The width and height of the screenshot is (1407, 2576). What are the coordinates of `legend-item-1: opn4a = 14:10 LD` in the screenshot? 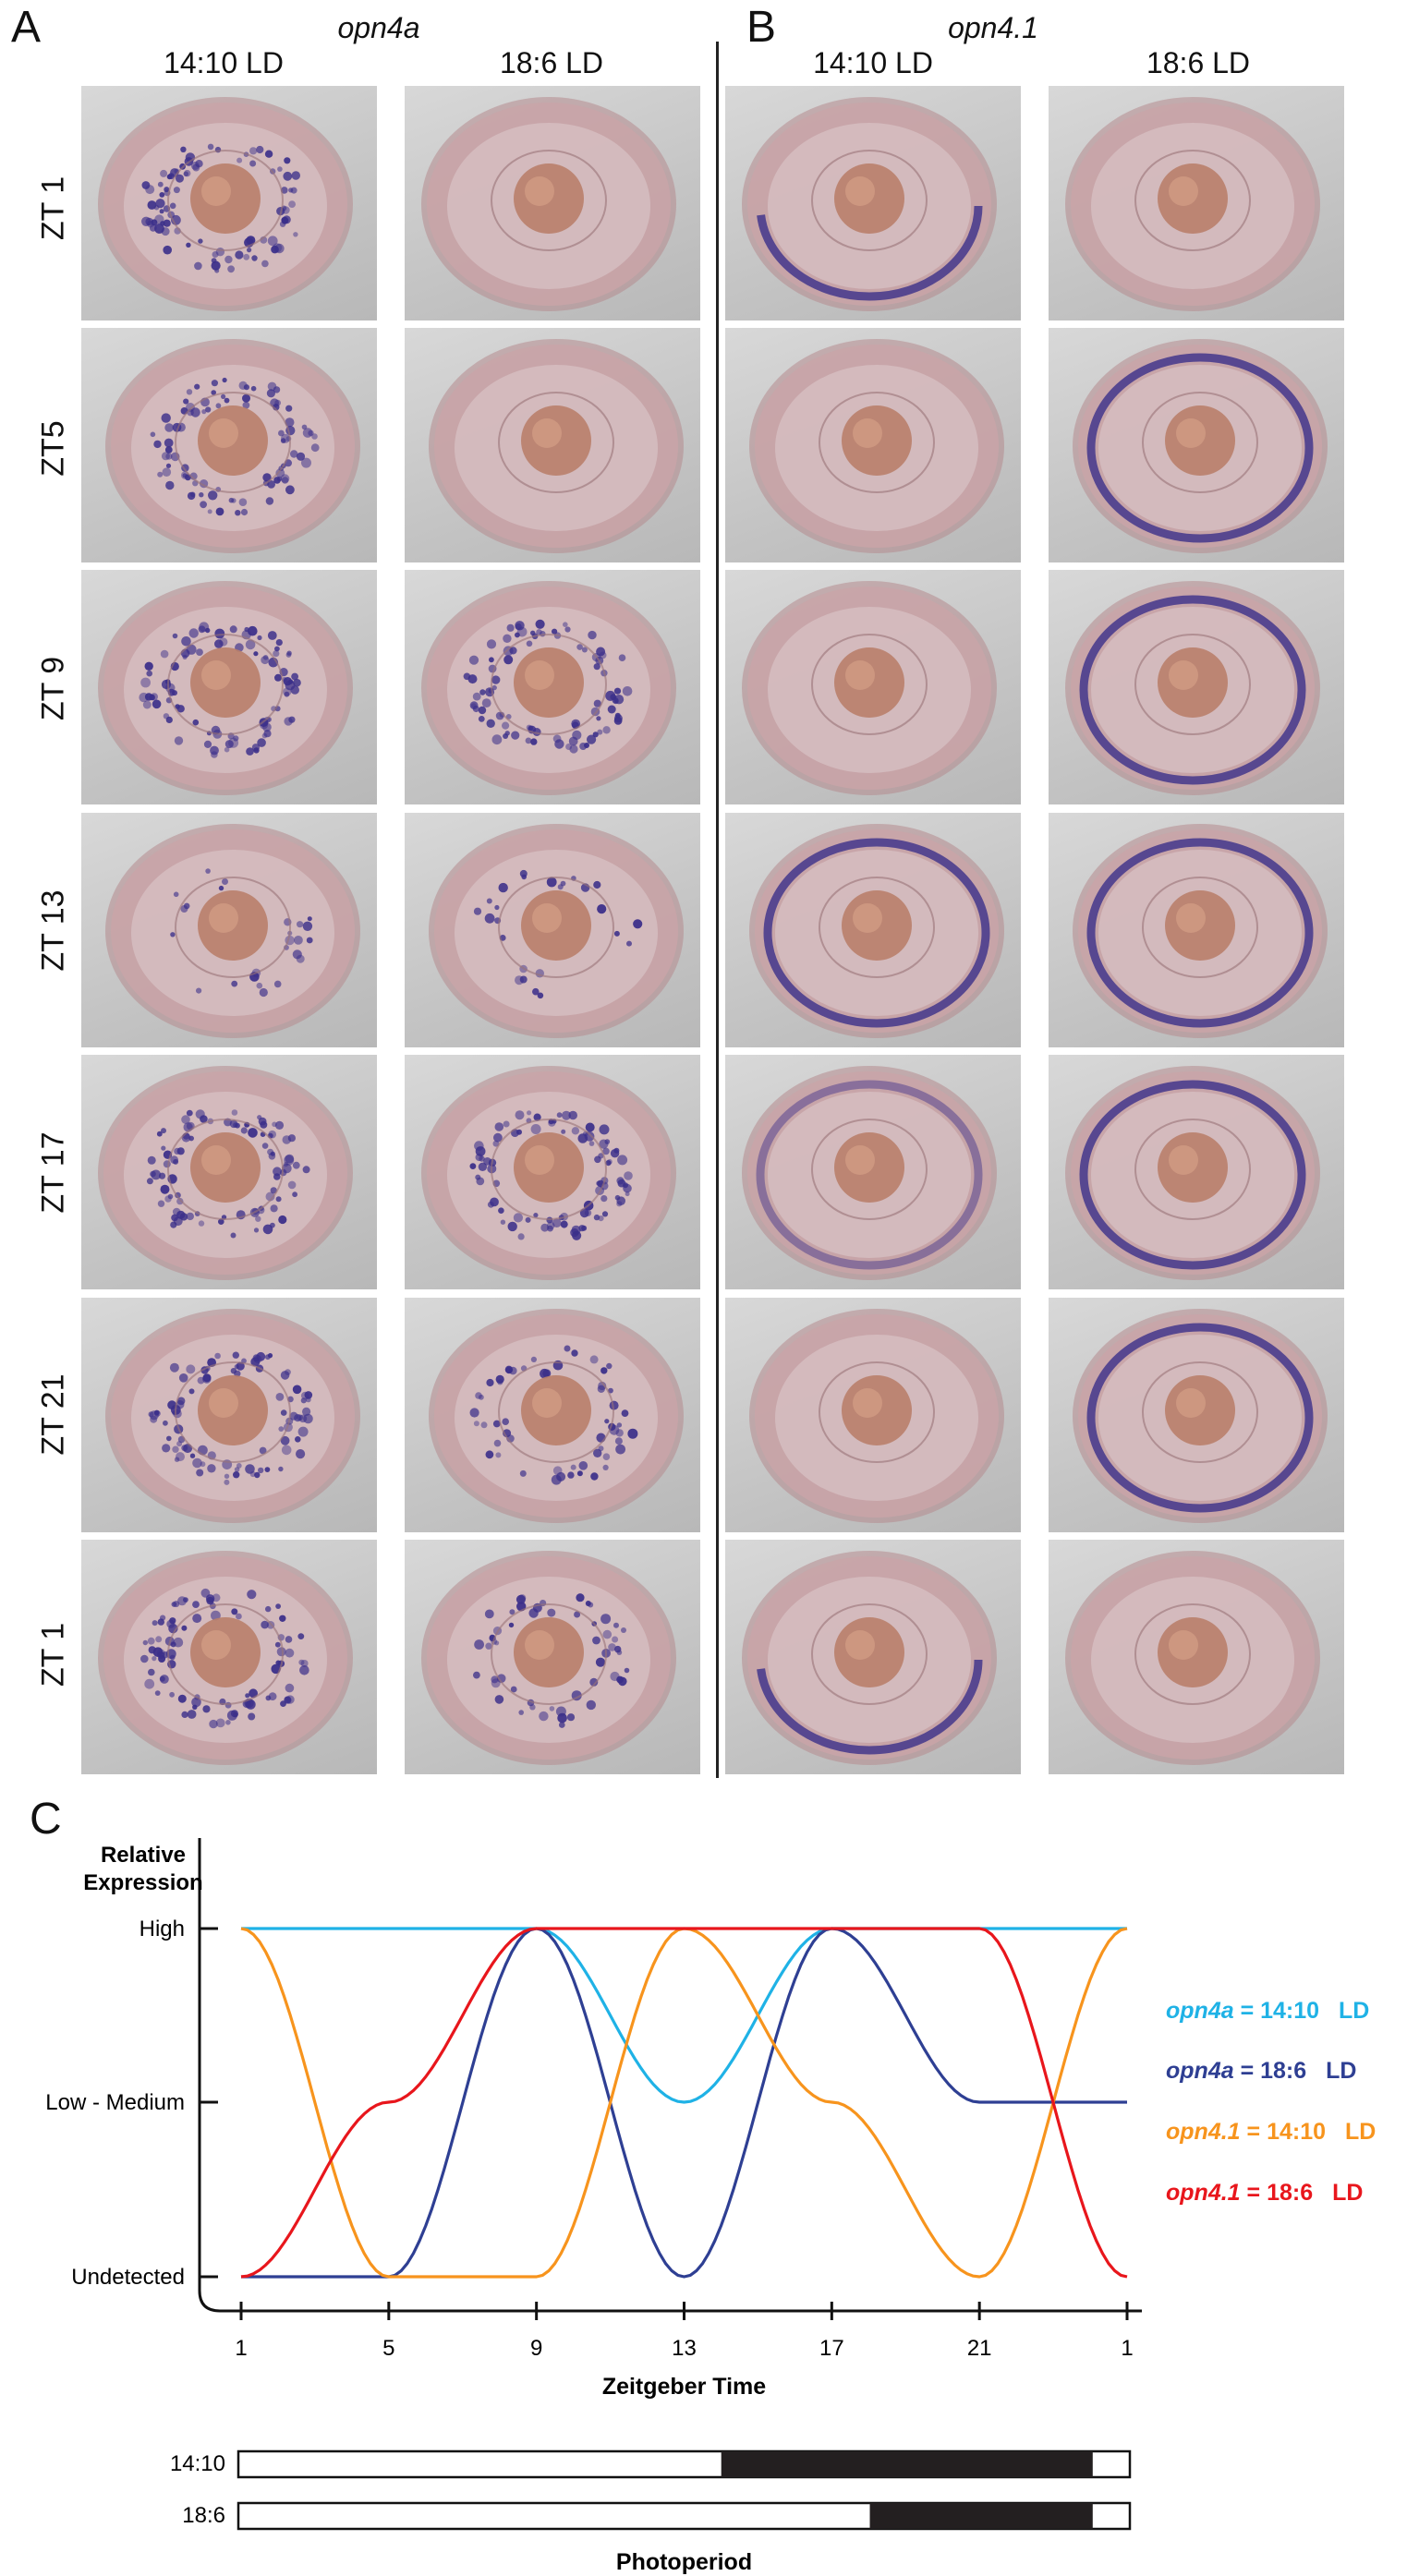 It's located at (1267, 2011).